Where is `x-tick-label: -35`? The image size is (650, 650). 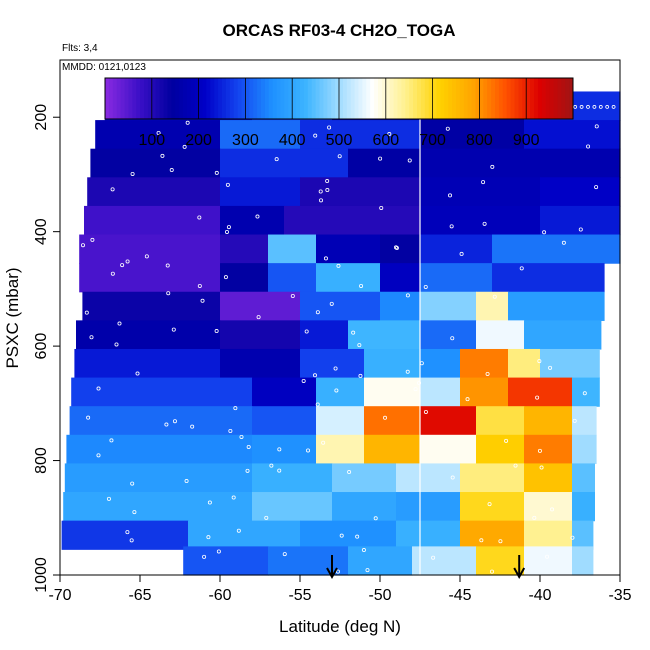
x-tick-label: -35 is located at coordinates (619, 595).